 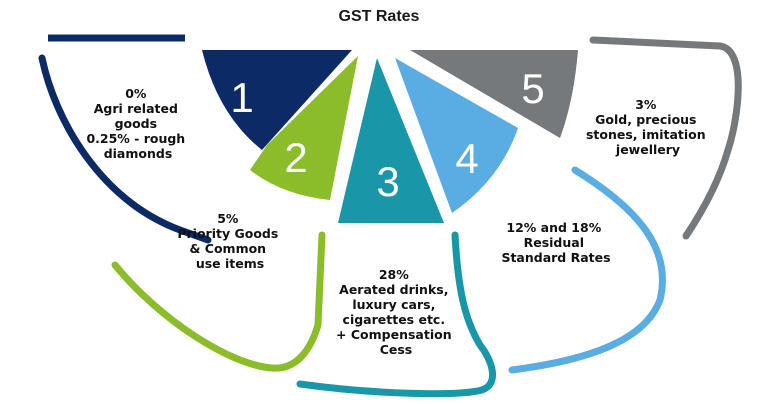 What do you see at coordinates (391, 140) in the screenshot?
I see `segment-3-wedge` at bounding box center [391, 140].